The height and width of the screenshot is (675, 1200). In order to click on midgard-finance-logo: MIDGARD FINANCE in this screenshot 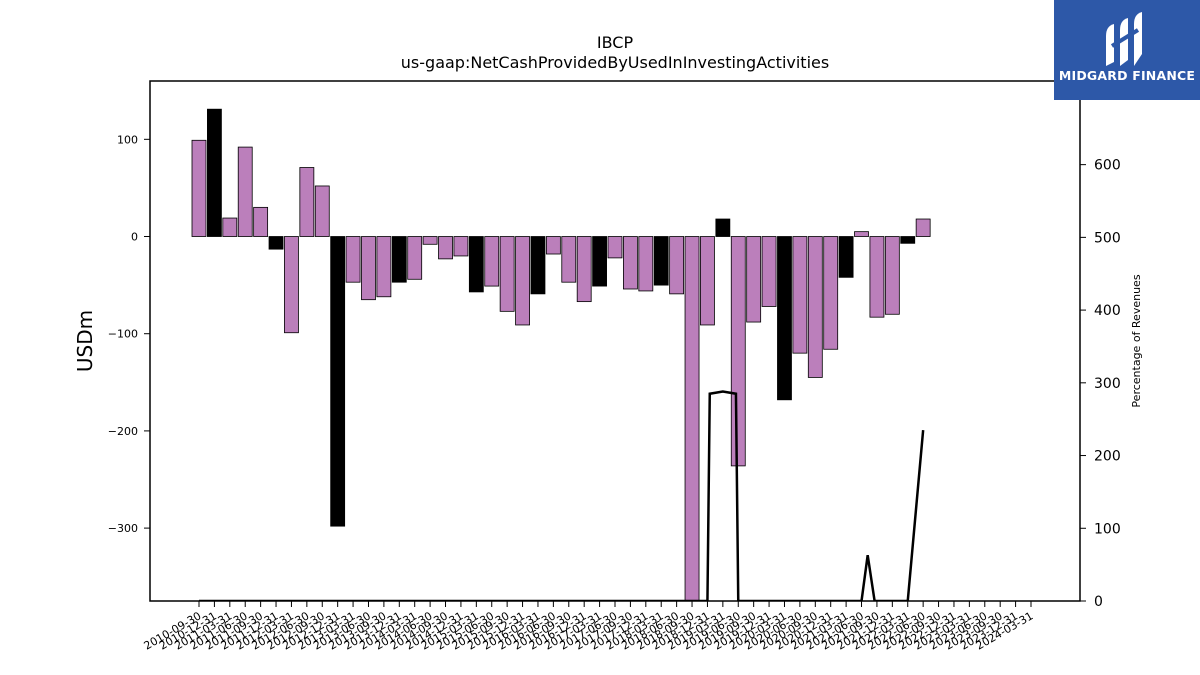, I will do `click(1127, 50)`.